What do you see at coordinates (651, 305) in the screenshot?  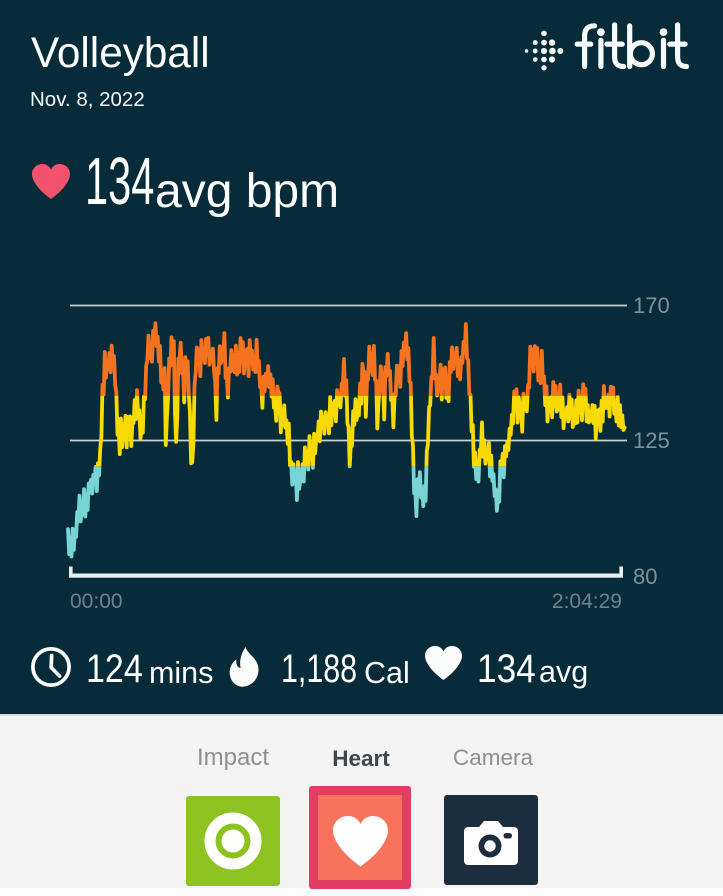 I see `svg-text: 170` at bounding box center [651, 305].